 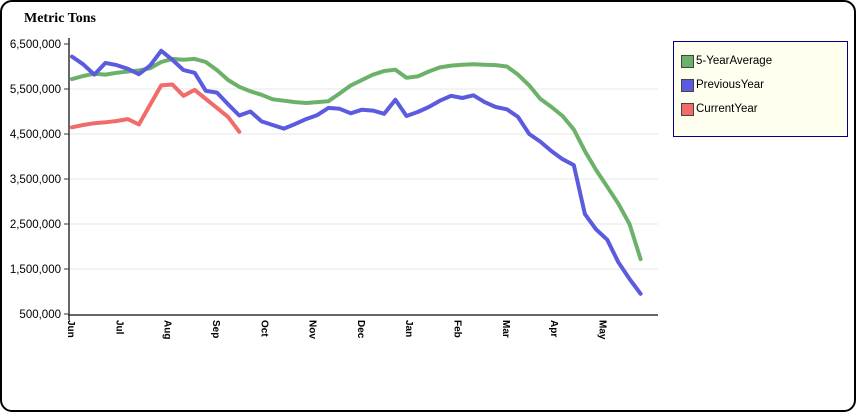 I want to click on svg-text: 1,500,000, so click(x=35, y=270).